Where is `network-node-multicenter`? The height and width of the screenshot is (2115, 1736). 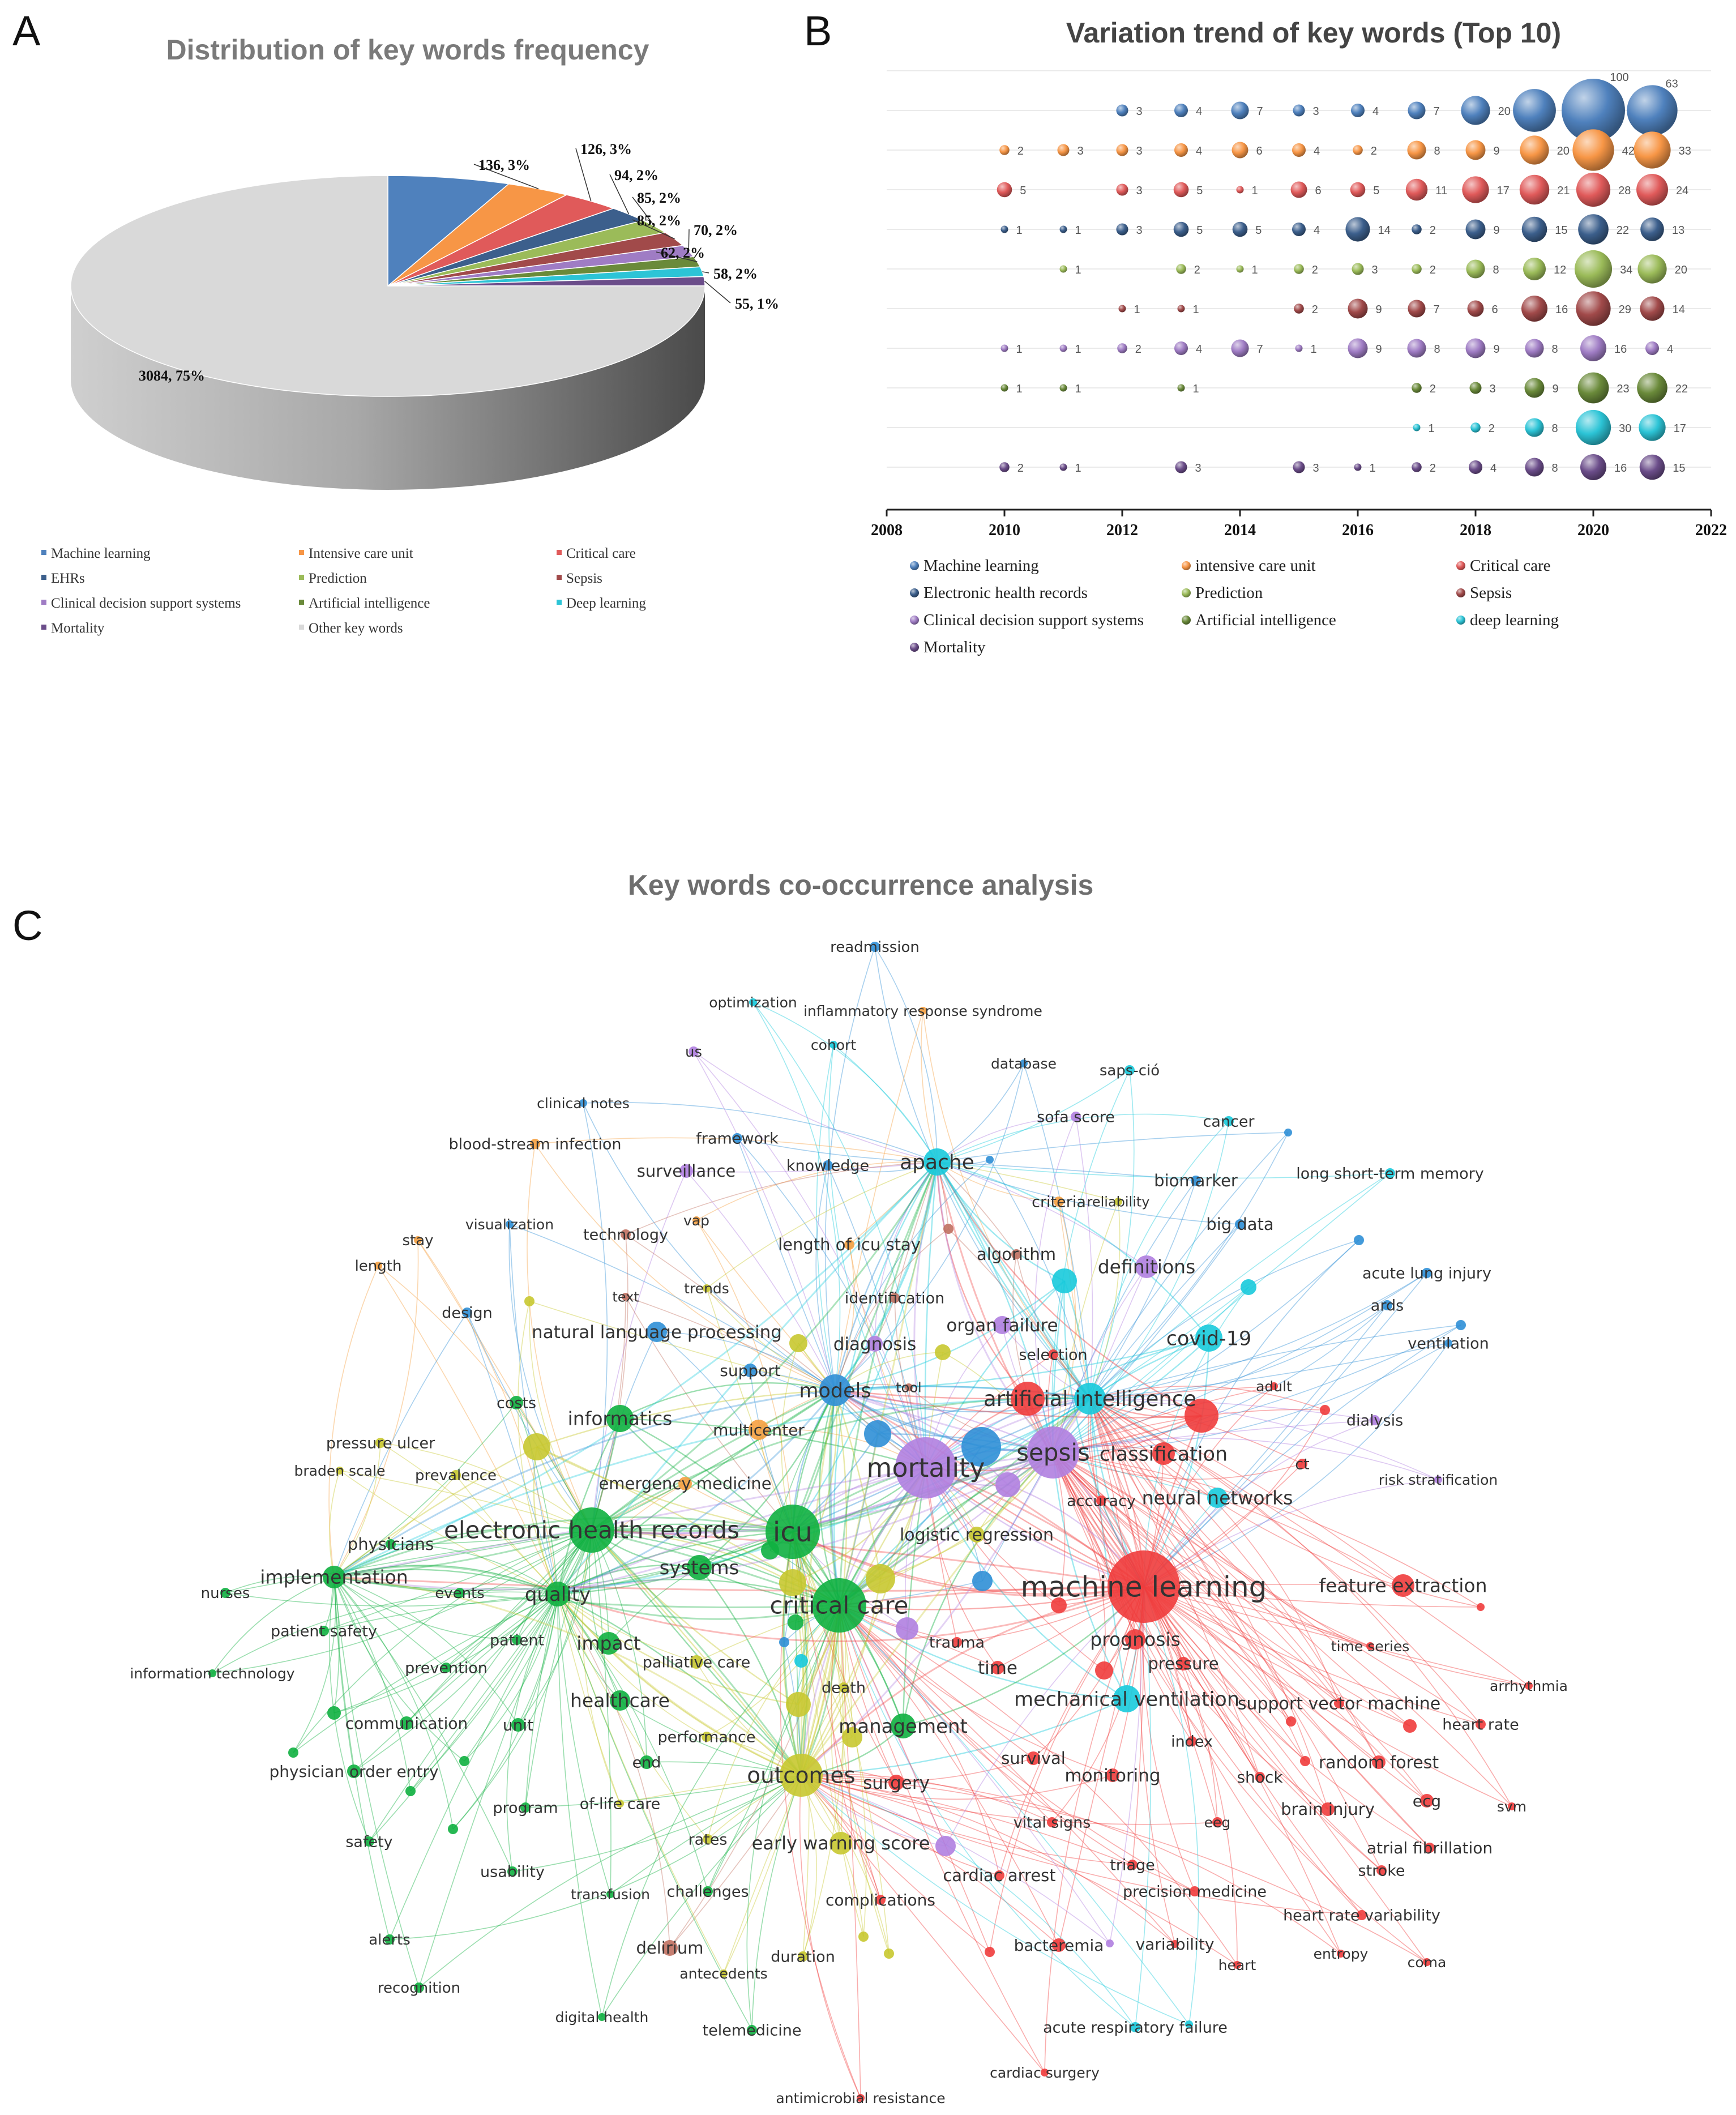 network-node-multicenter is located at coordinates (759, 1430).